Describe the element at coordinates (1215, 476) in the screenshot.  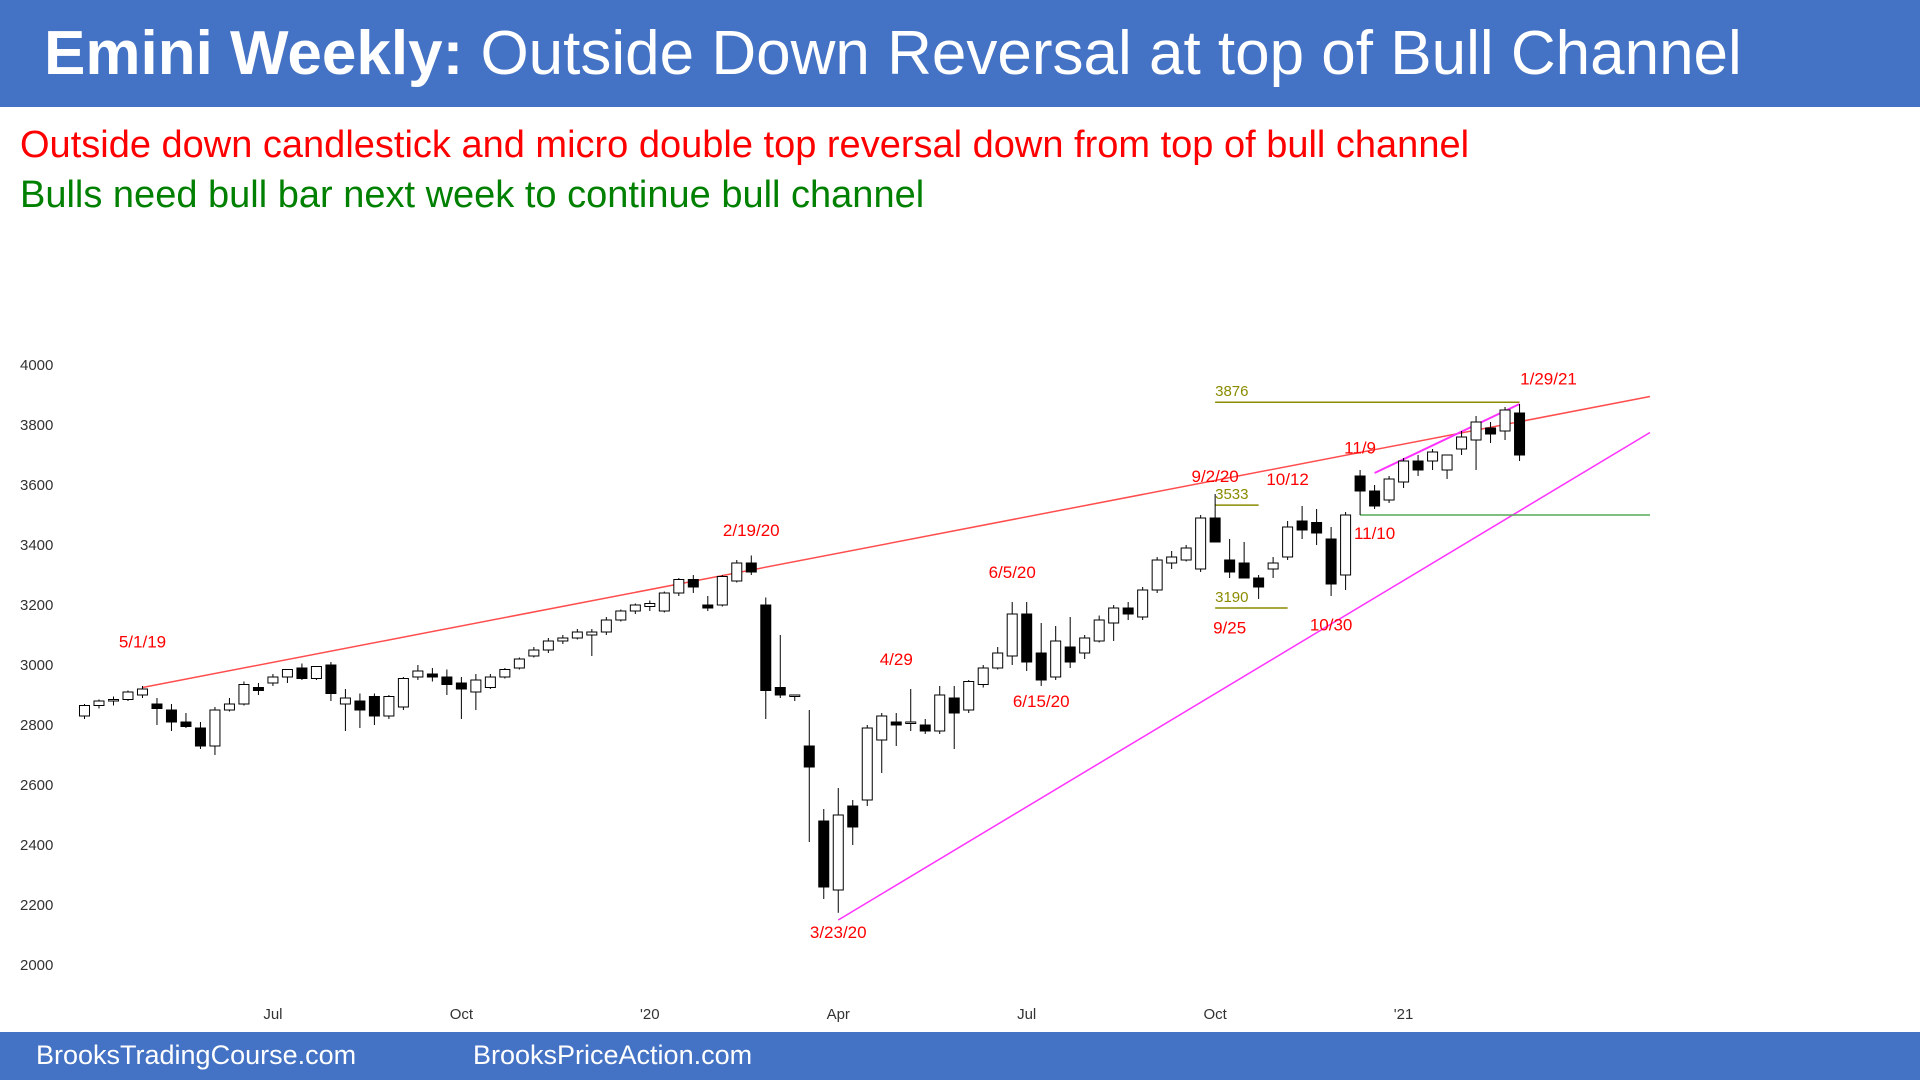
I see `annotation-label: 9/2/20` at that location.